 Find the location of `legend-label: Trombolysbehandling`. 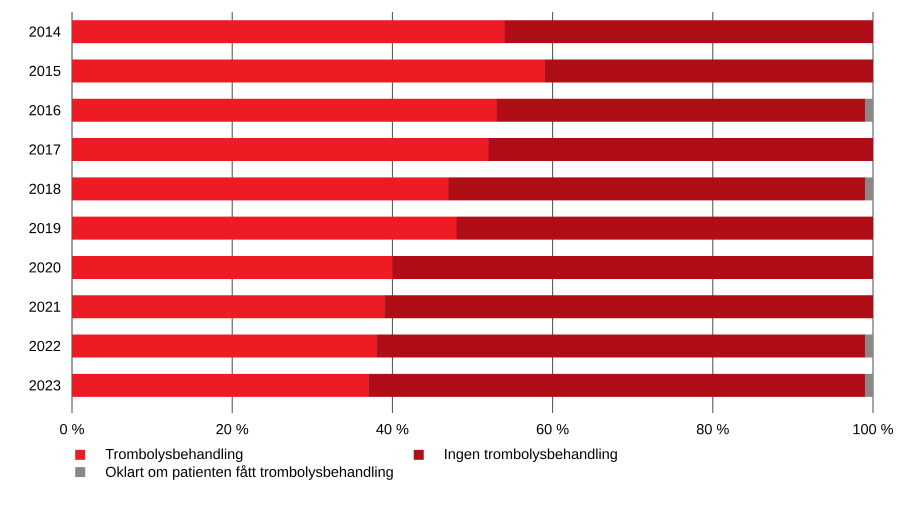

legend-label: Trombolysbehandling is located at coordinates (174, 455).